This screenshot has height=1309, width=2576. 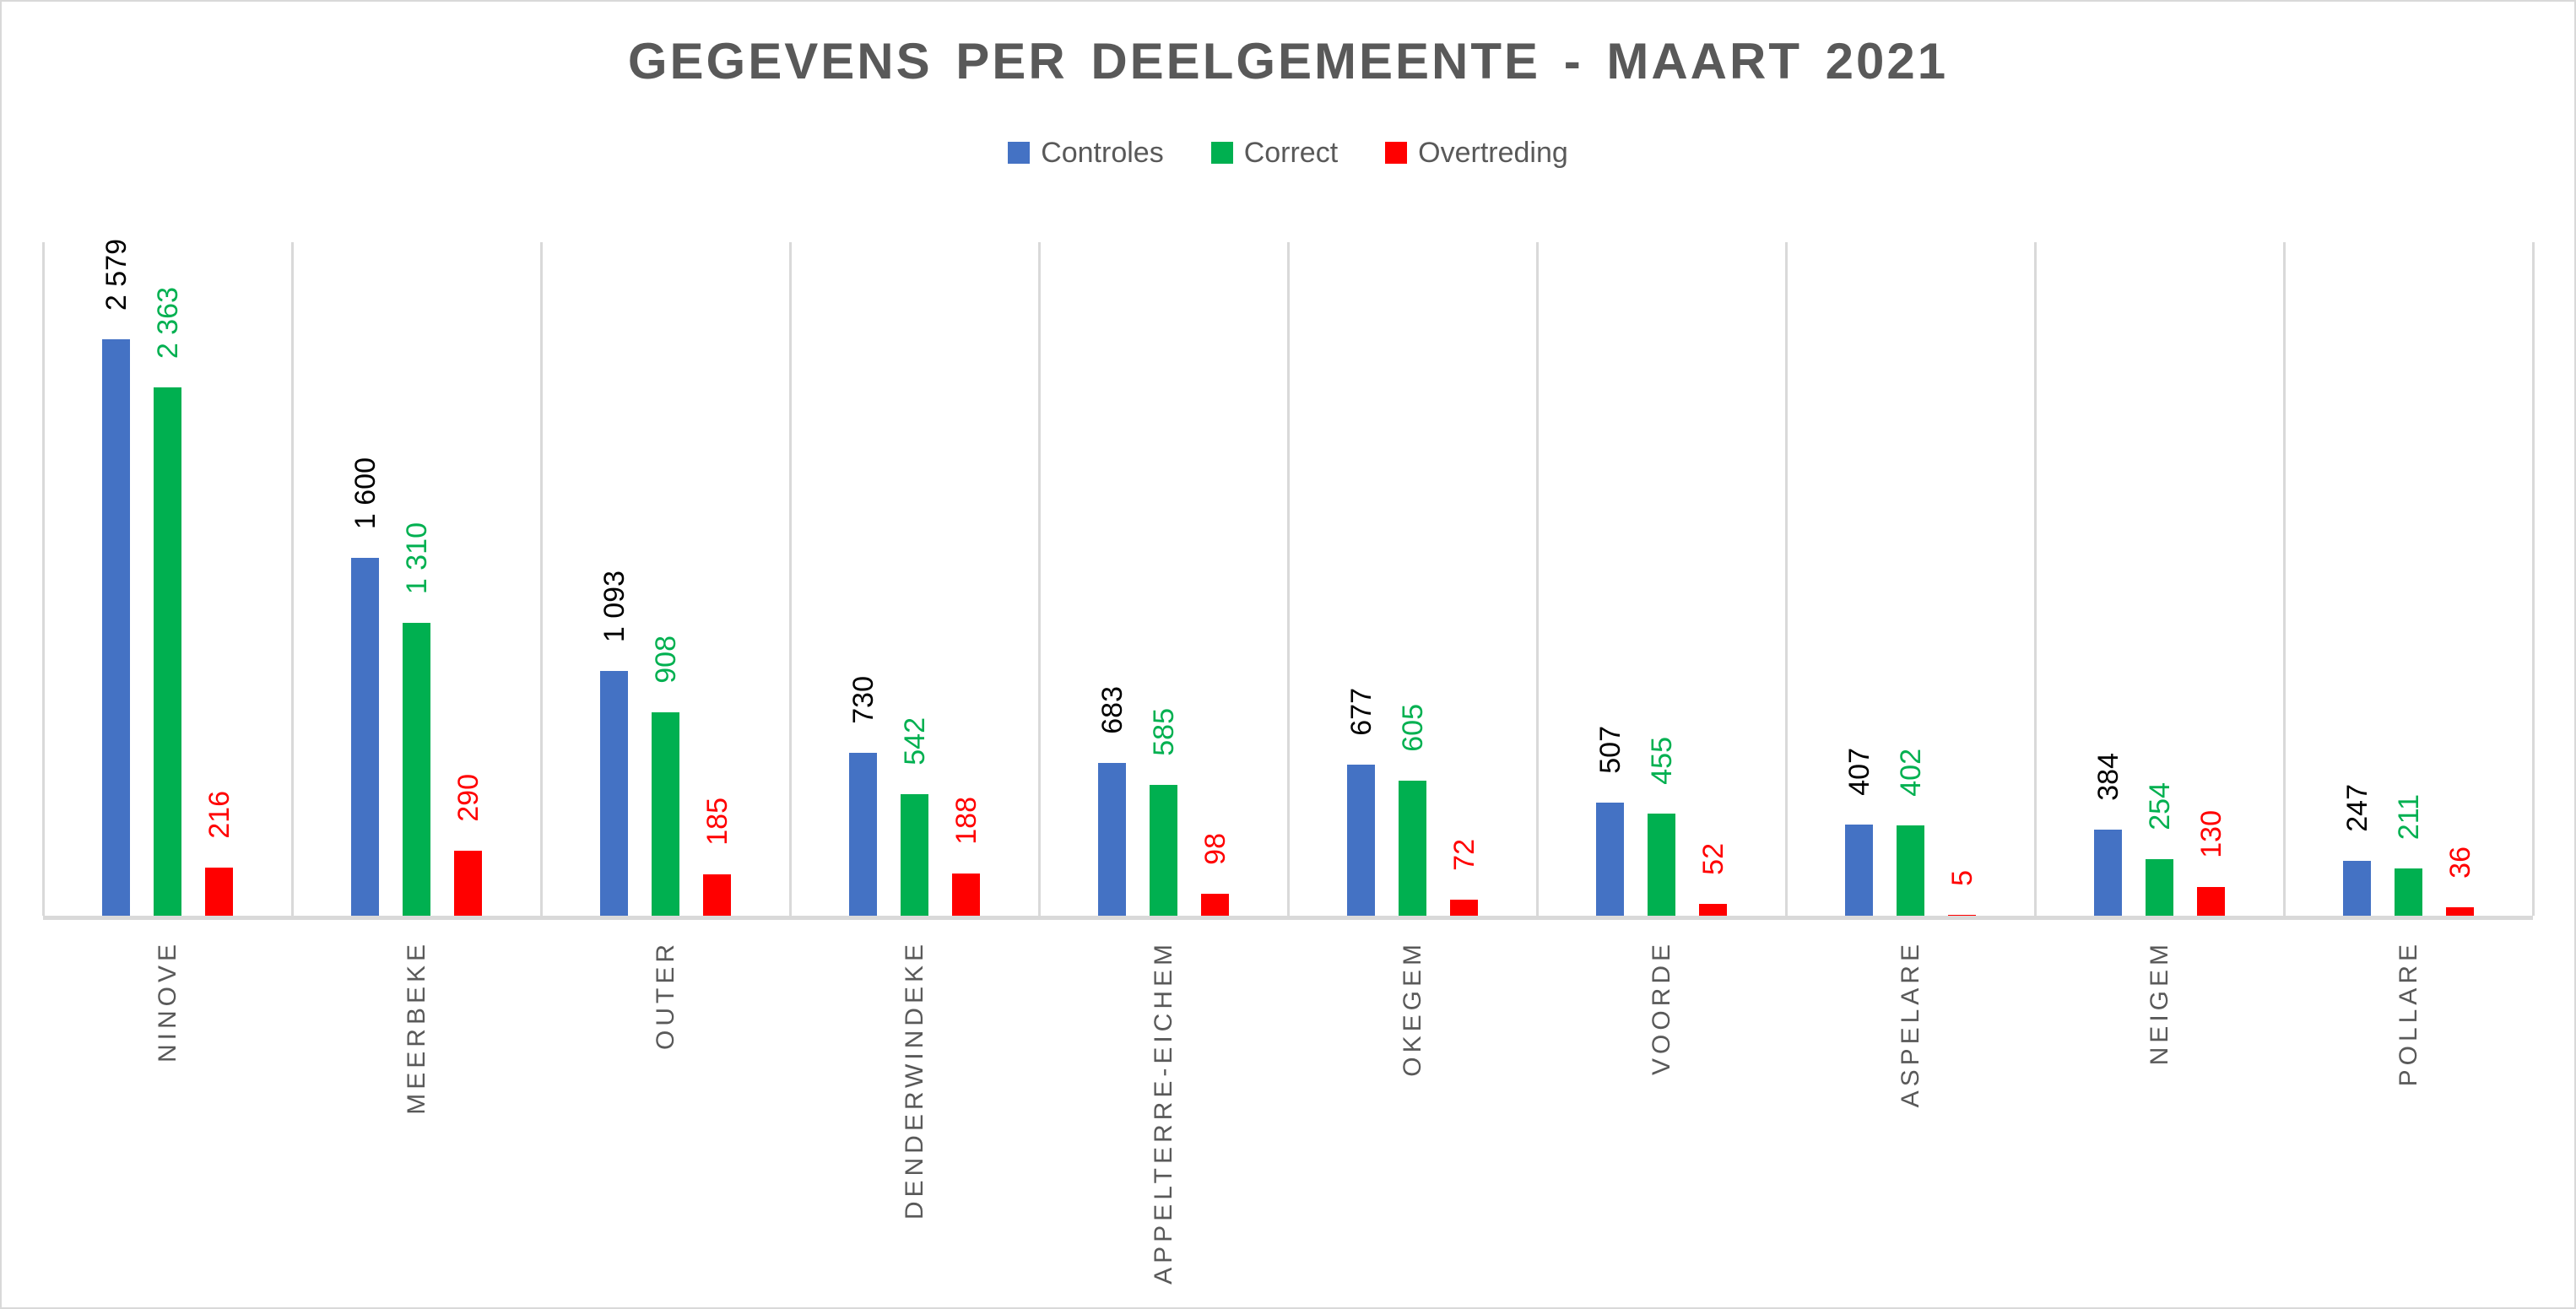 I want to click on bar-value-label: 72, so click(x=1464, y=855).